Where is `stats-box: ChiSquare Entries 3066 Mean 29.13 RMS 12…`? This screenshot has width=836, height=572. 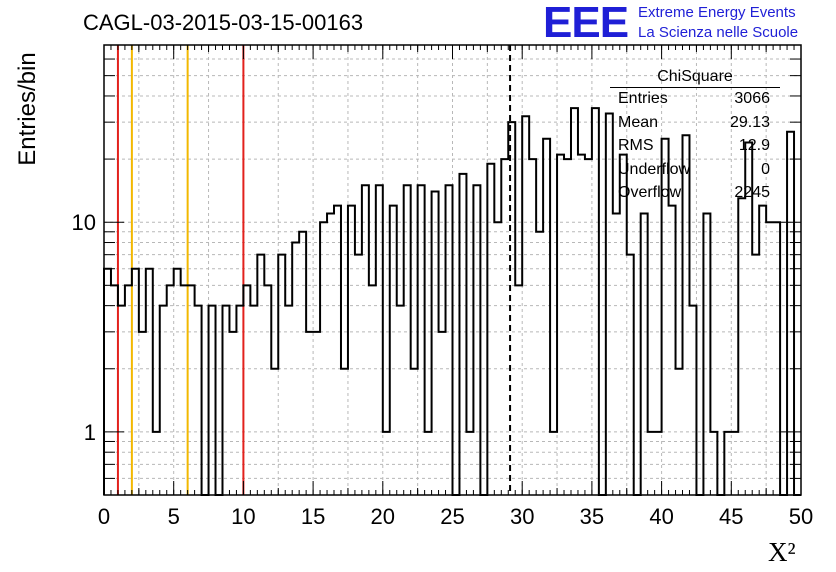
stats-box: ChiSquare Entries 3066 Mean 29.13 RMS 12… is located at coordinates (695, 138).